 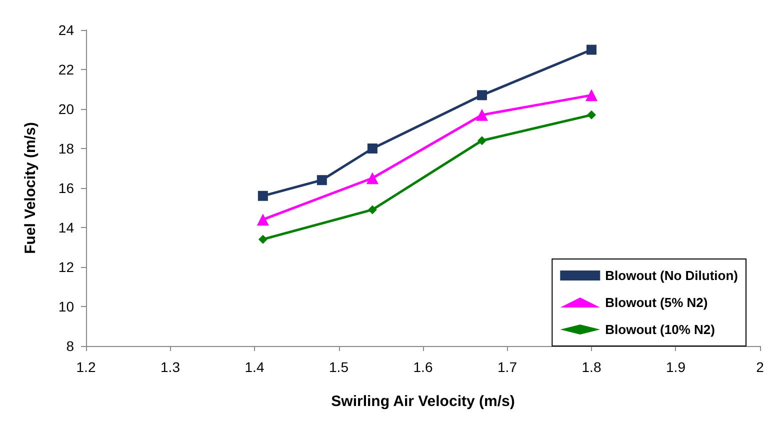 I want to click on x-tick-label: 1.4, so click(x=254, y=367).